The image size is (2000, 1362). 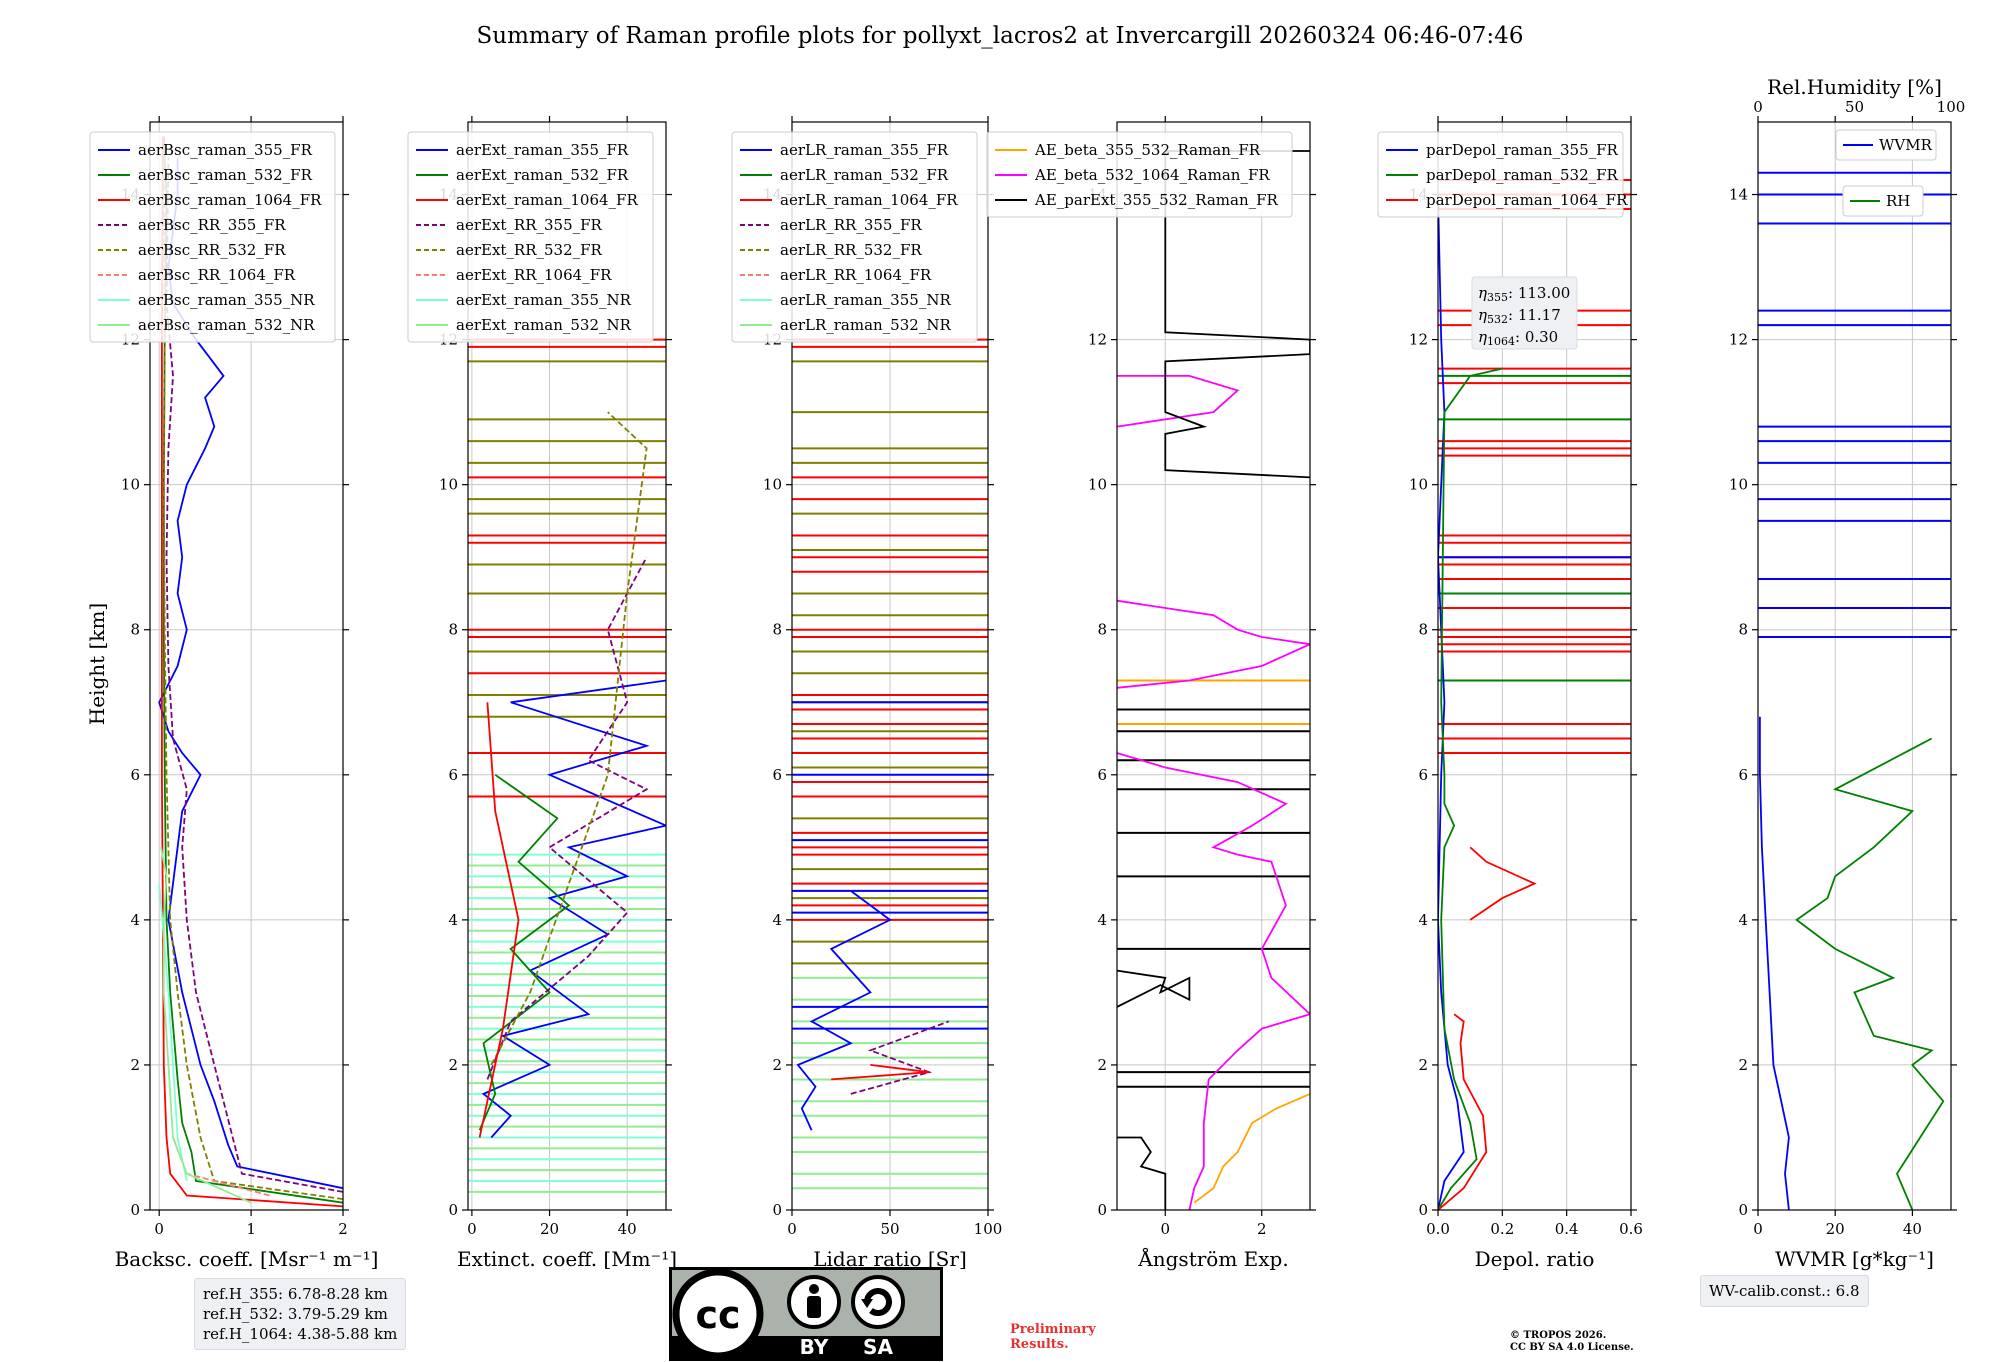 What do you see at coordinates (988, 1229) in the screenshot?
I see `x-tick-label: 100` at bounding box center [988, 1229].